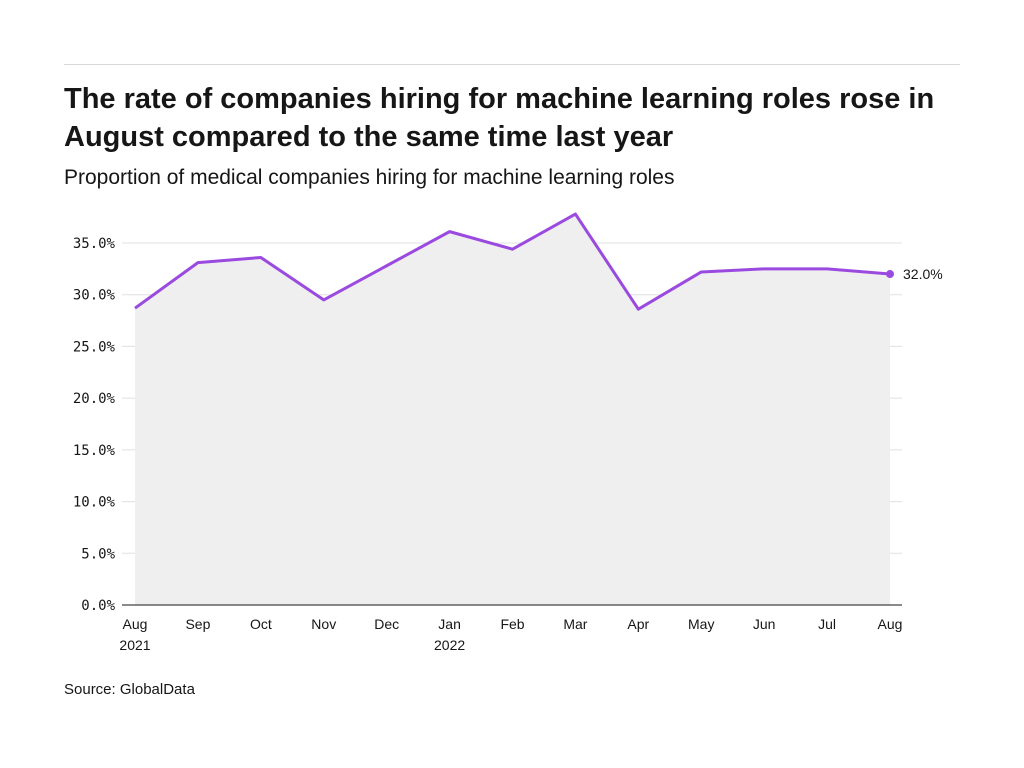  I want to click on x-tick-label: Dec, so click(386, 624).